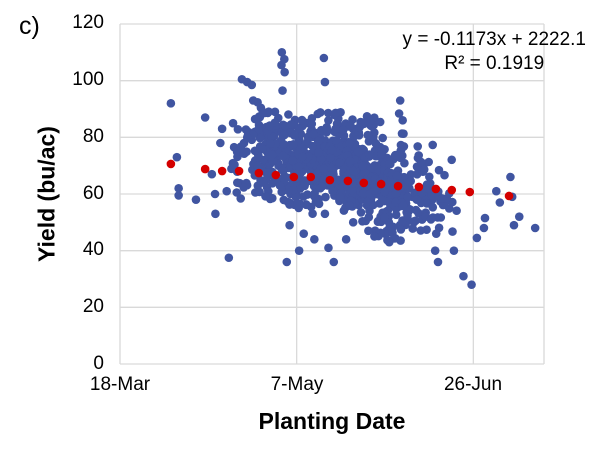 The width and height of the screenshot is (600, 469). What do you see at coordinates (93, 249) in the screenshot?
I see `y-tick-40: 40` at bounding box center [93, 249].